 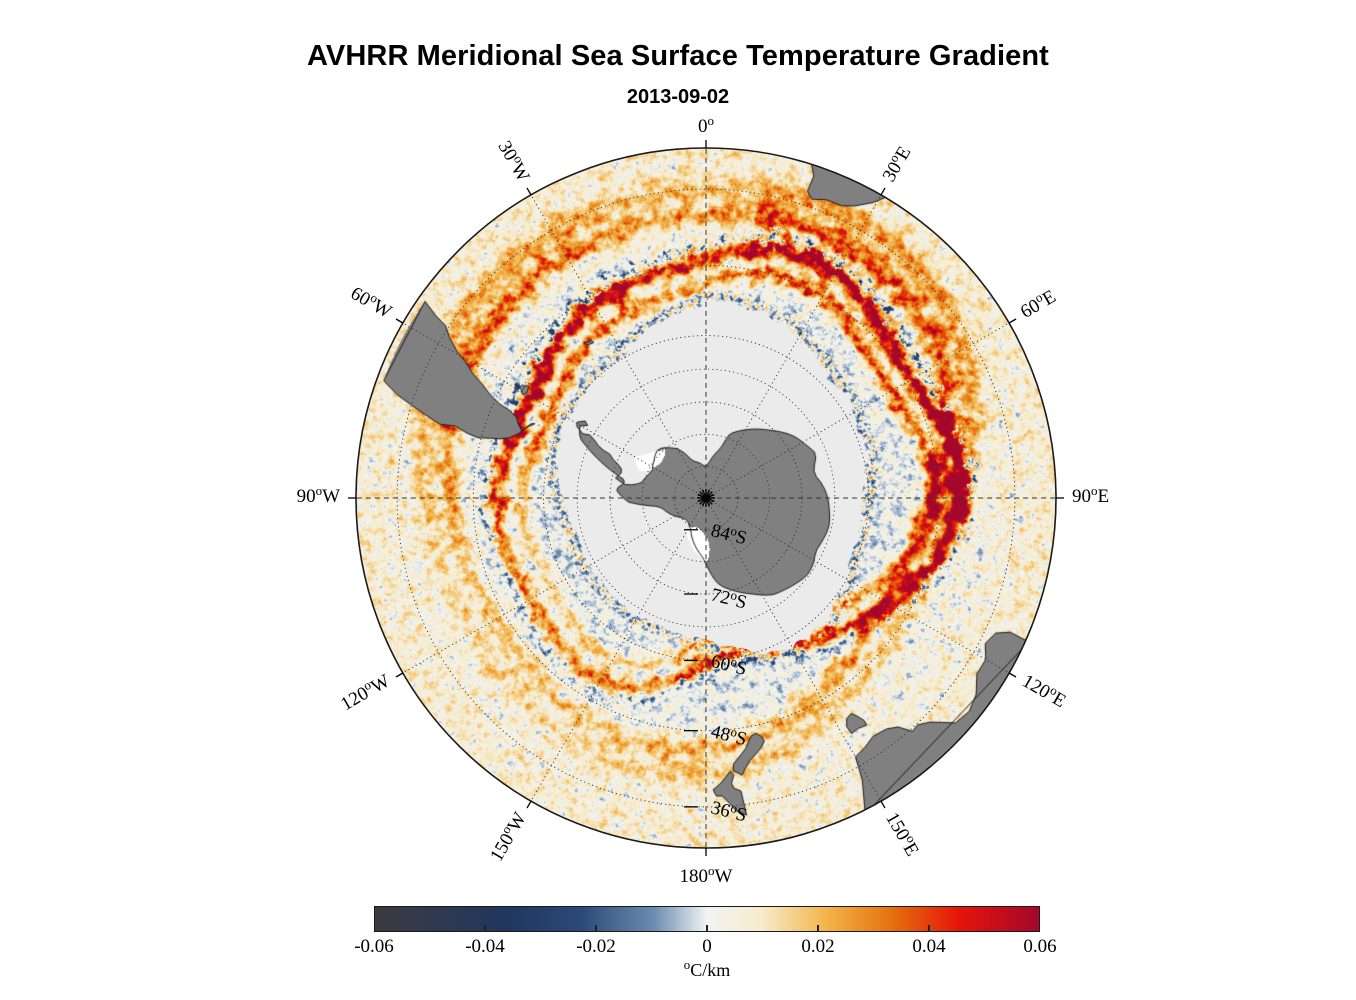 What do you see at coordinates (729, 664) in the screenshot?
I see `latitude-label: 60oS` at bounding box center [729, 664].